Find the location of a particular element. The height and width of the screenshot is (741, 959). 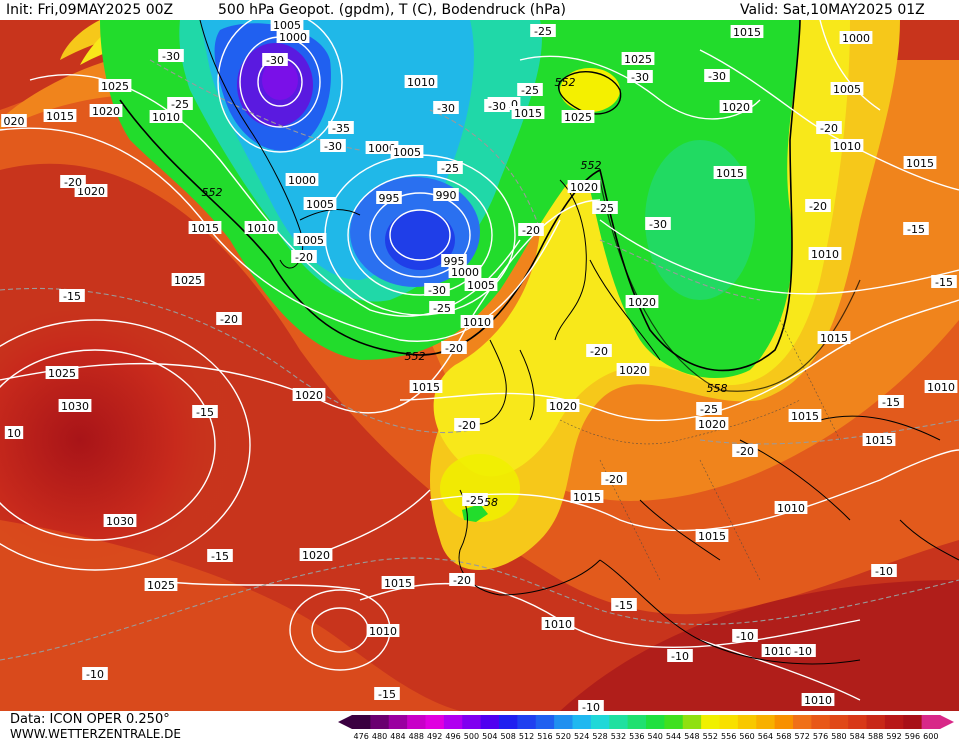

colorbar-tick-label: 548 is located at coordinates (691, 736).